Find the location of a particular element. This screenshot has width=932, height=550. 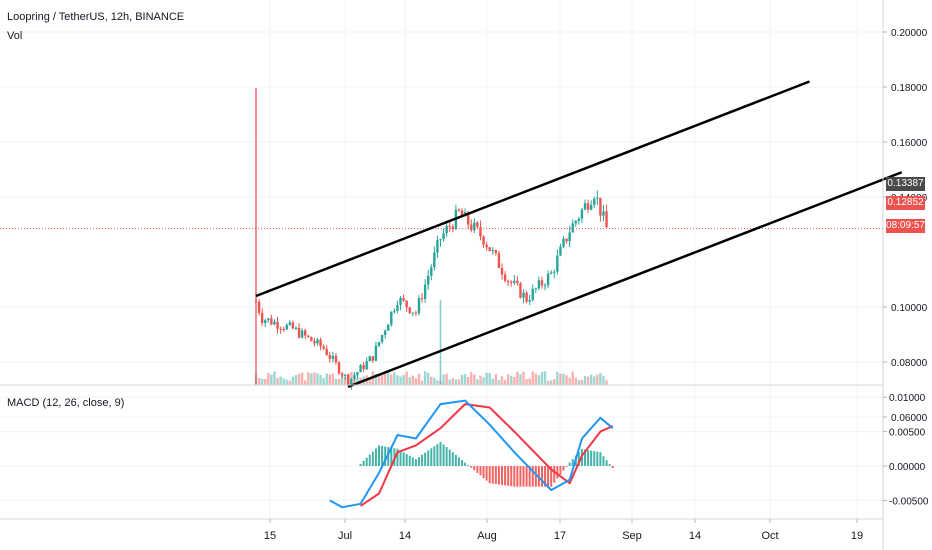

x-tick-label: 17 is located at coordinates (560, 536).